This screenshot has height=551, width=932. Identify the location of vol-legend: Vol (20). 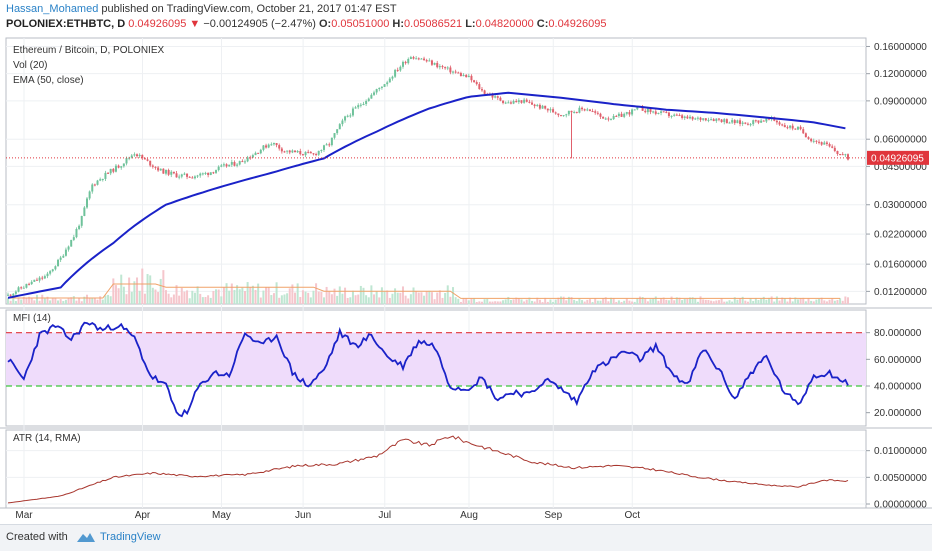
(30, 65).